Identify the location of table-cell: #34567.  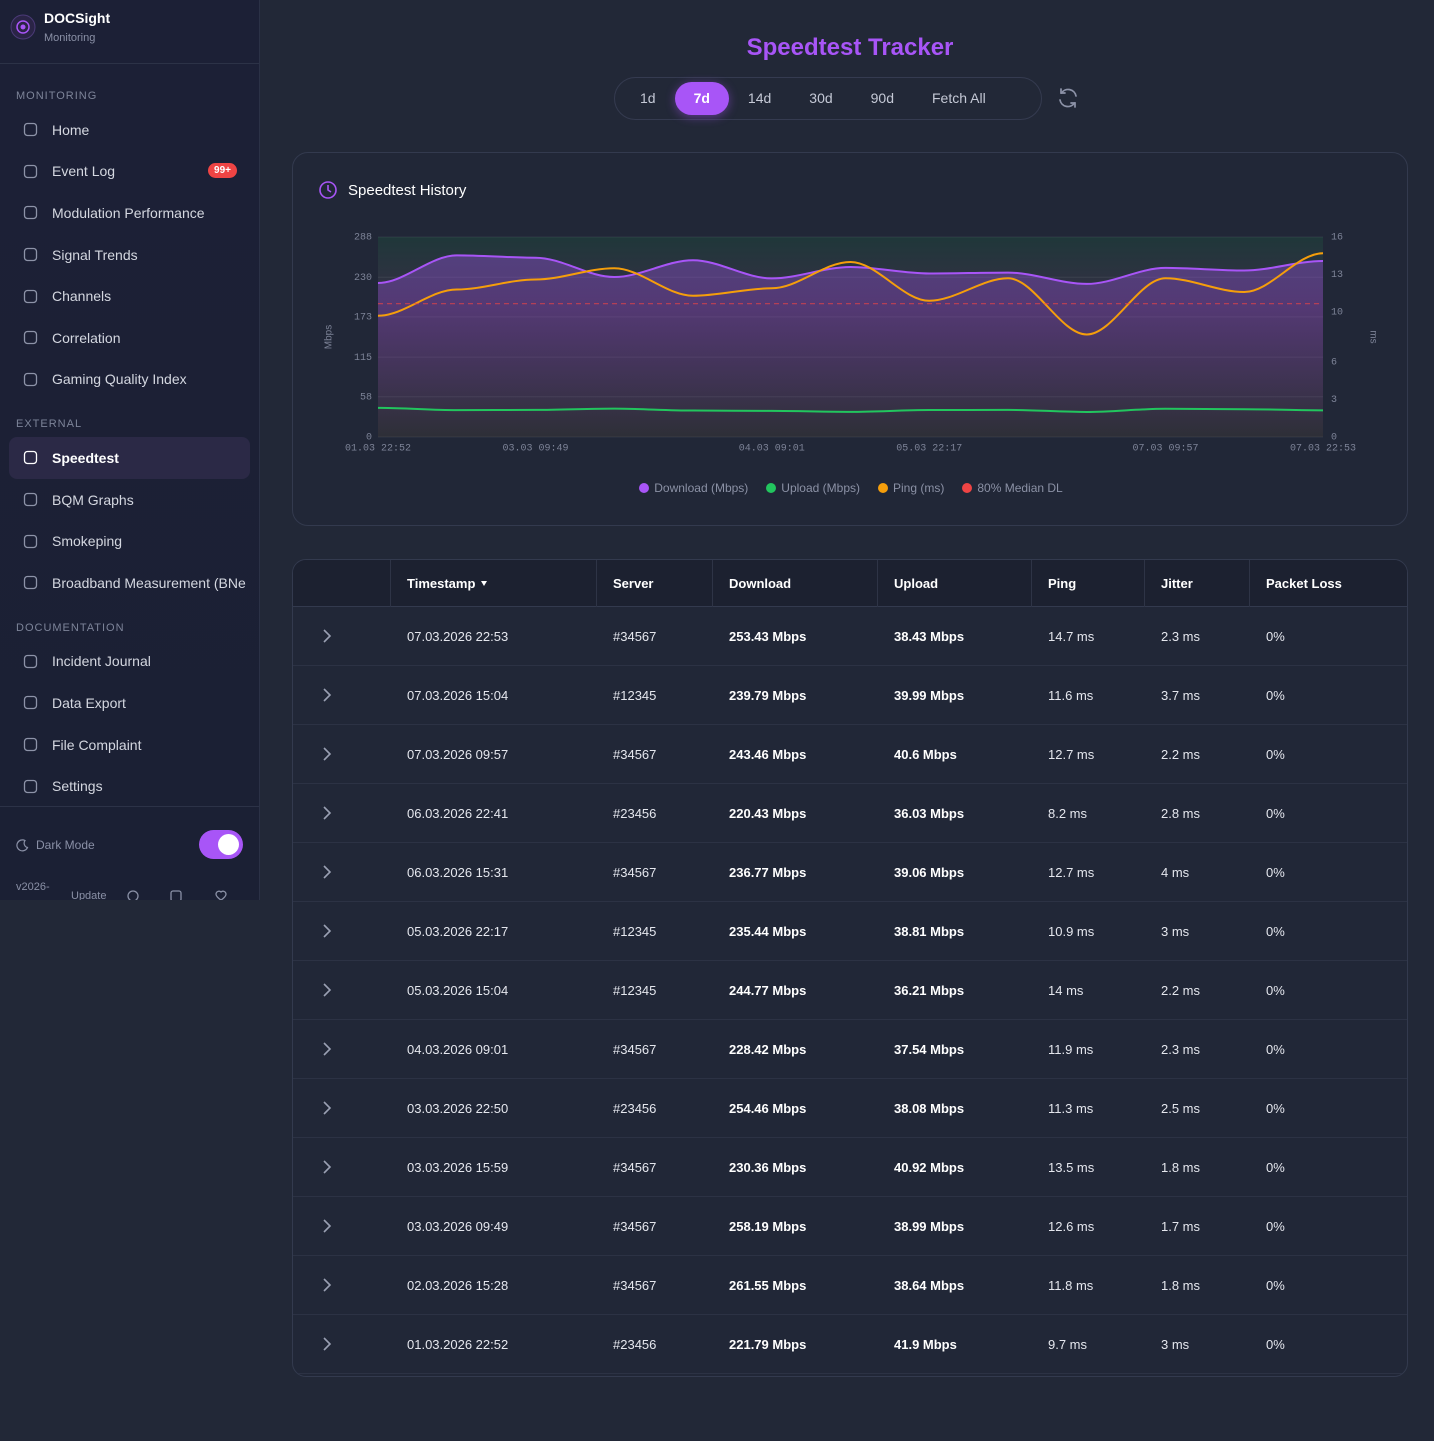
(635, 1285).